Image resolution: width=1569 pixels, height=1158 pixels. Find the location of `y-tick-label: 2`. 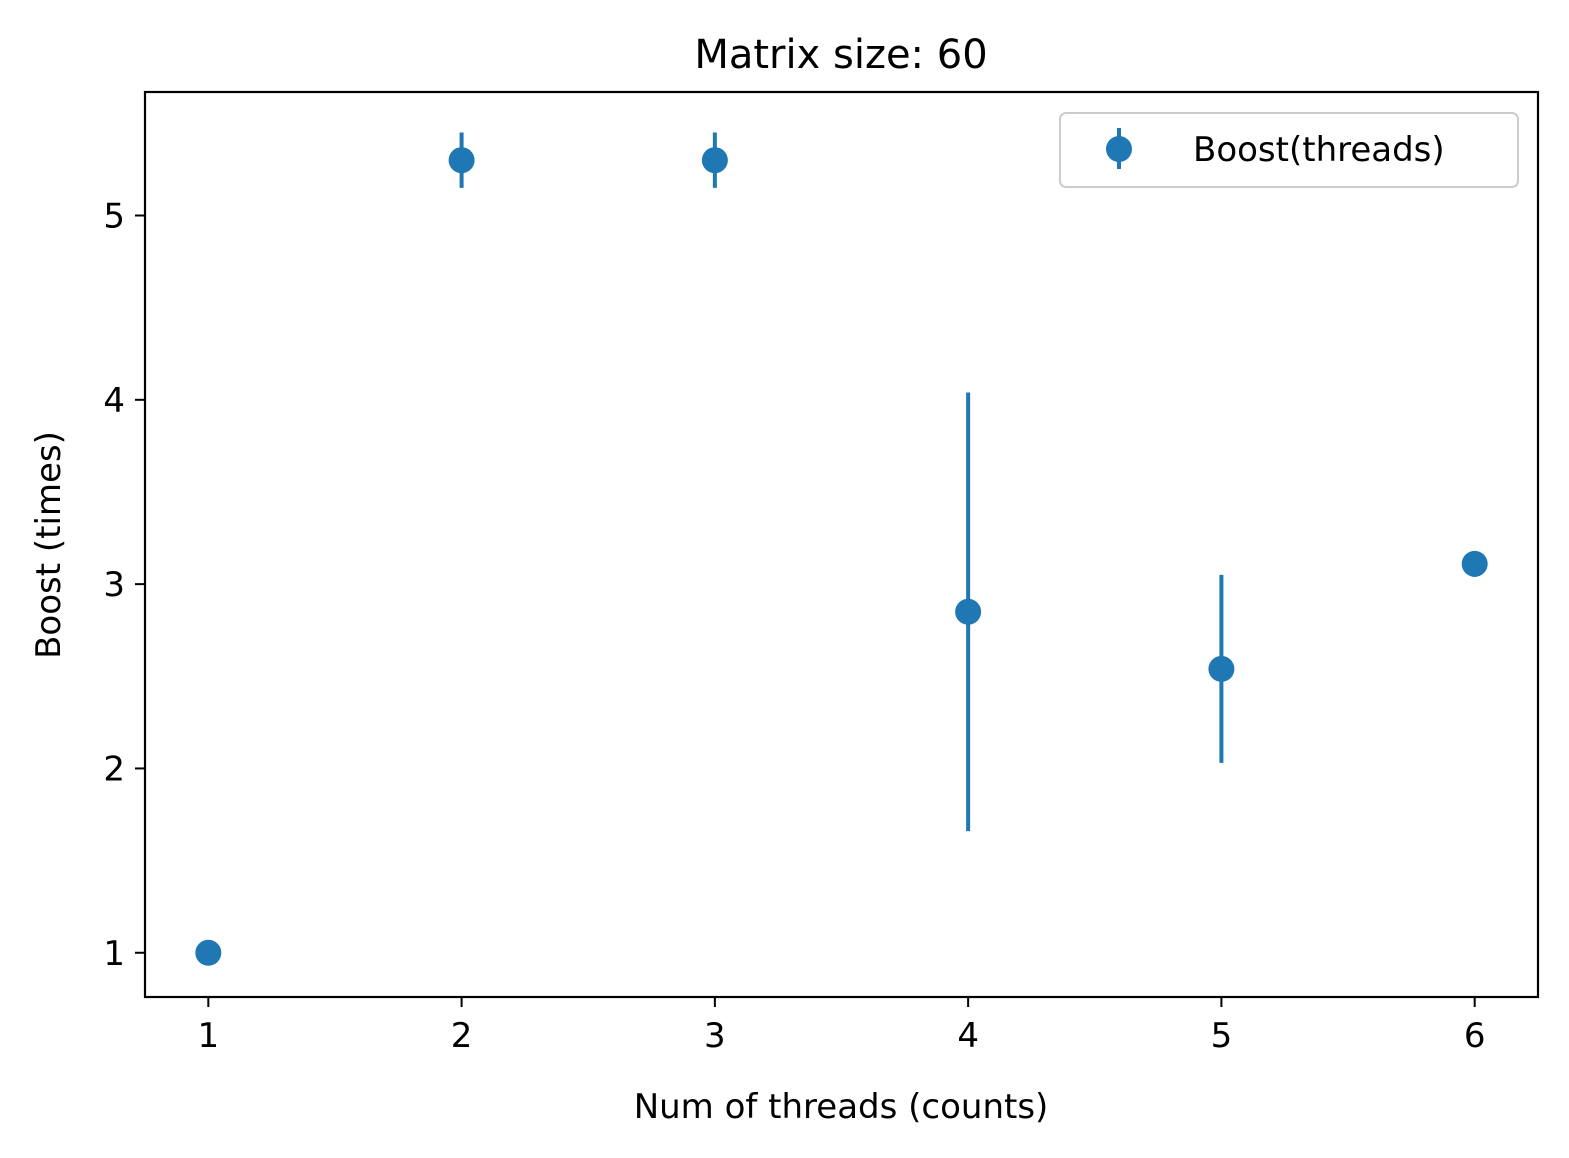

y-tick-label: 2 is located at coordinates (114, 769).